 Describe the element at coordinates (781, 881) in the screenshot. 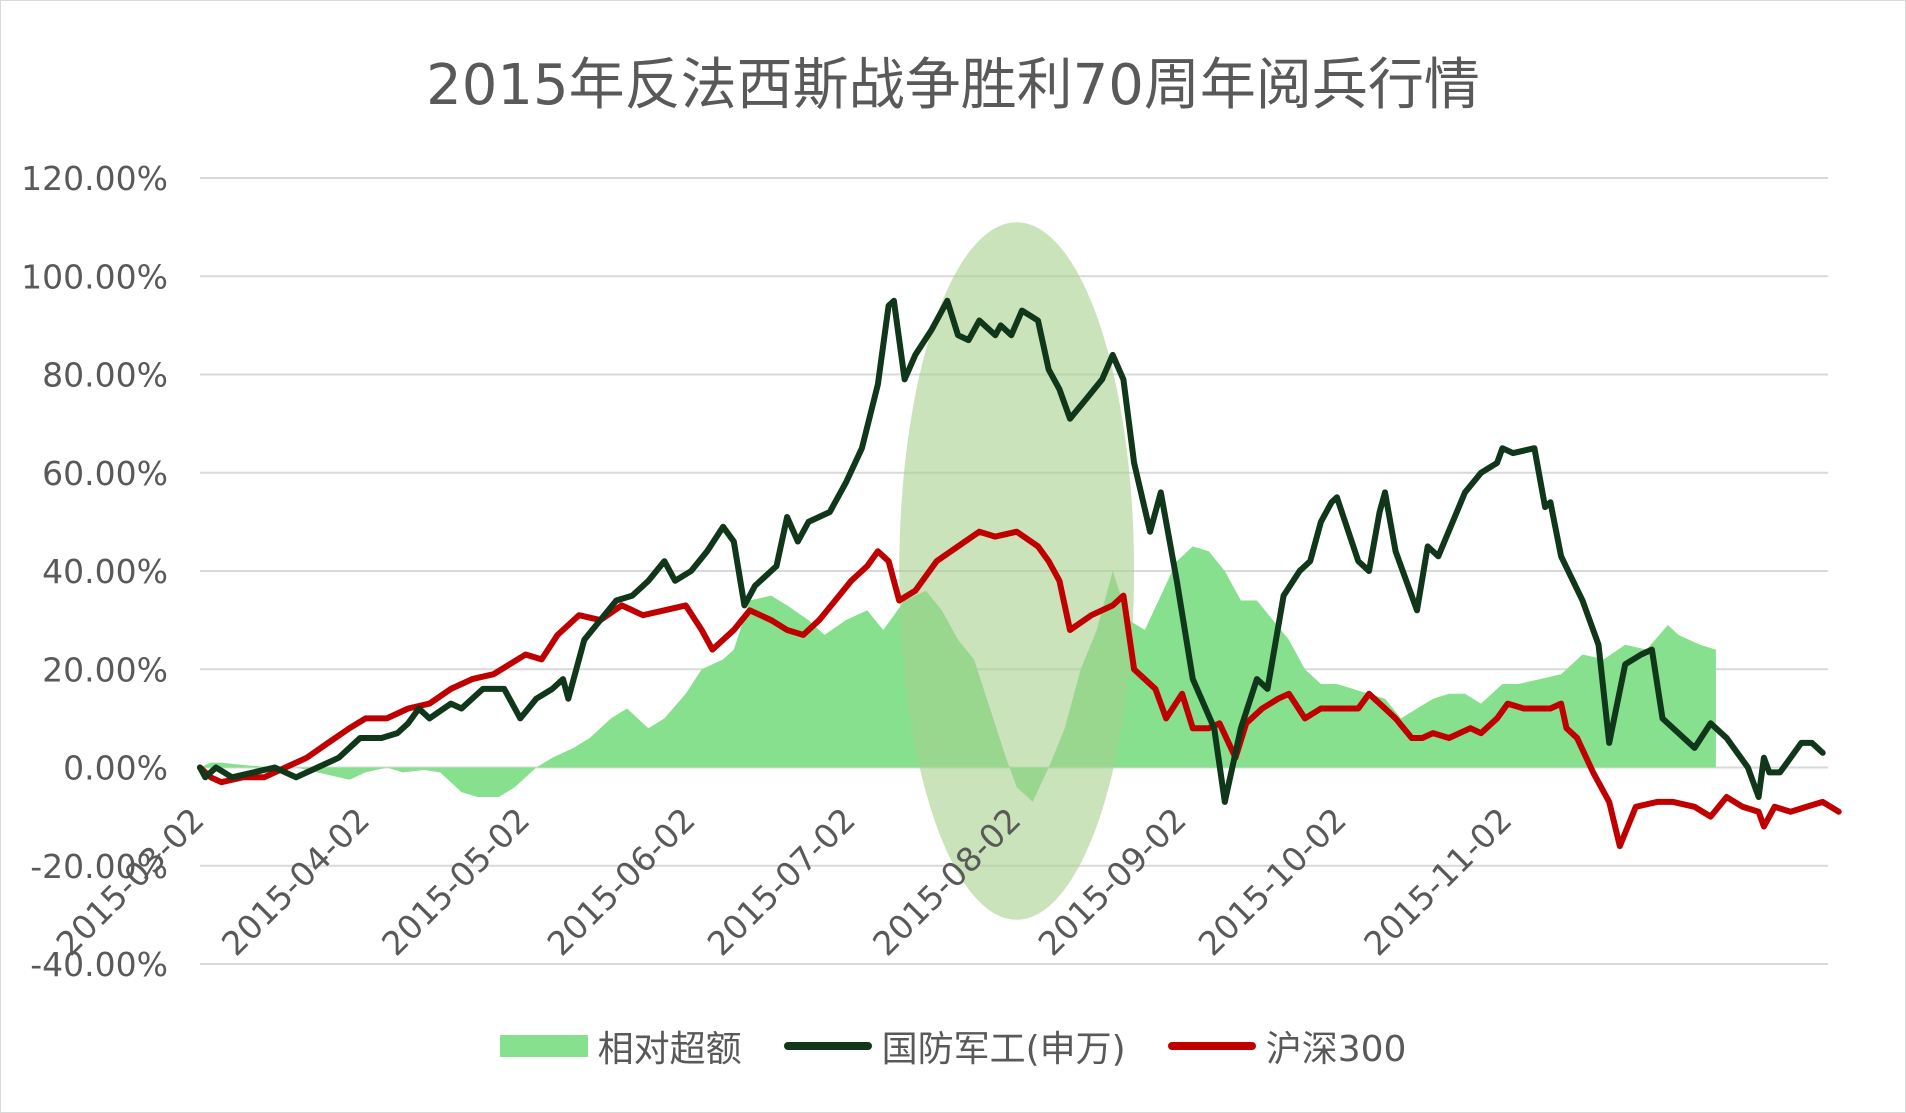

I see `x-tick-label: 2015-07-02` at that location.